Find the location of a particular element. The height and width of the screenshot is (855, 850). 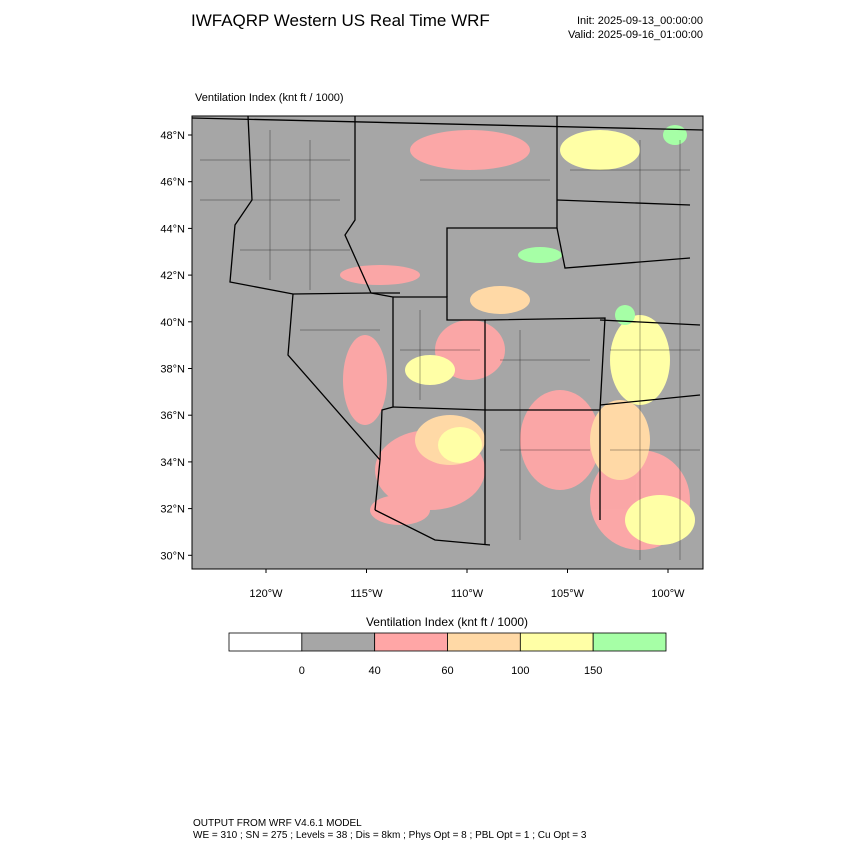

lat-label: 34°N is located at coordinates (172, 463).